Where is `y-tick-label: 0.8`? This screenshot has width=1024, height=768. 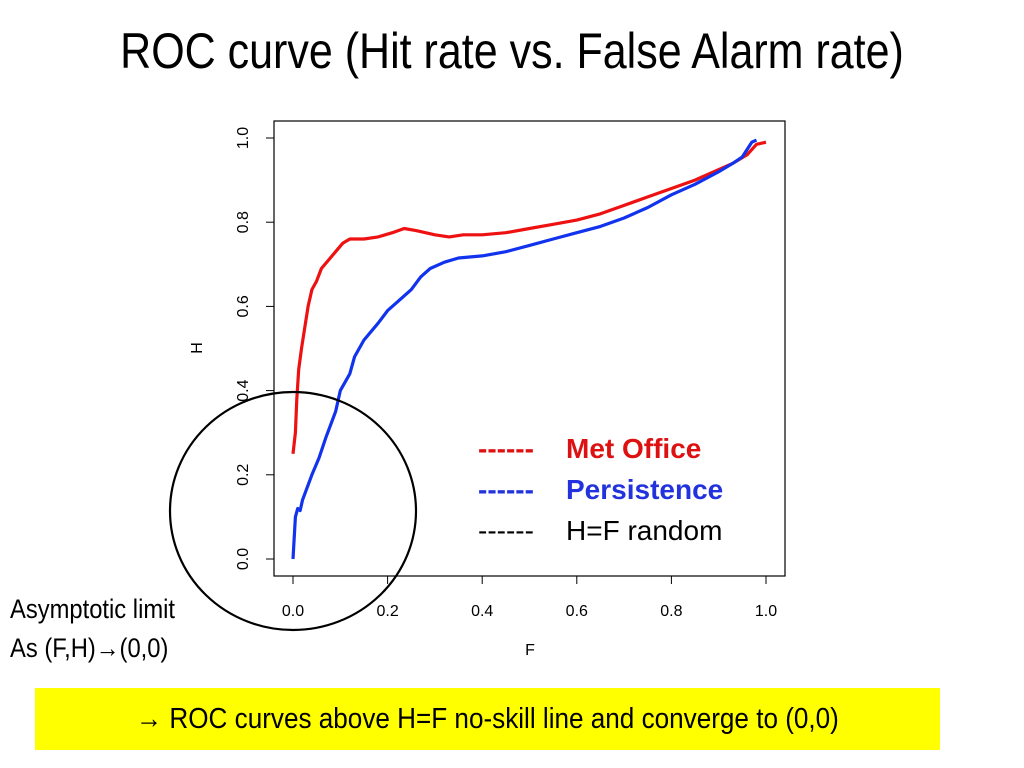 y-tick-label: 0.8 is located at coordinates (243, 222).